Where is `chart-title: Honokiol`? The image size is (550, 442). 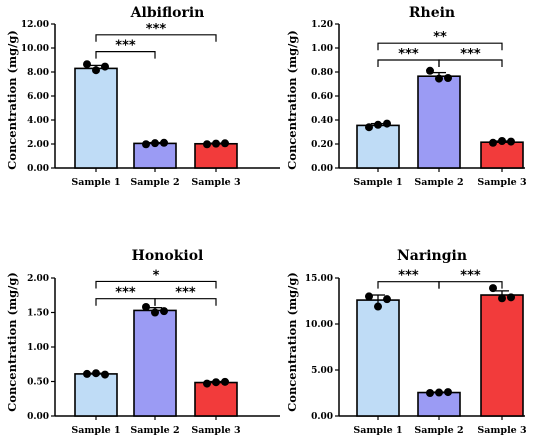
chart-title: Honokiol is located at coordinates (168, 256).